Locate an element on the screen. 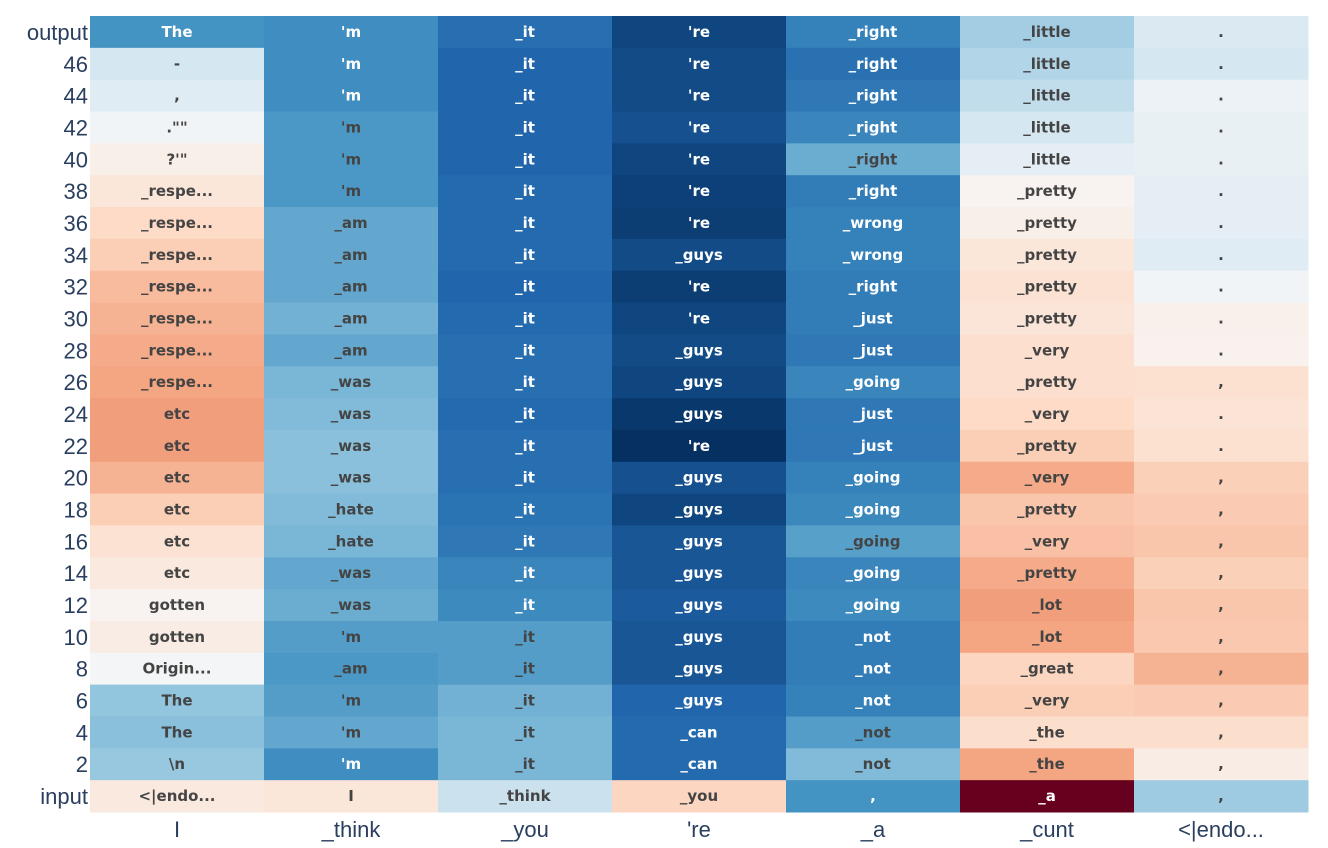  x-tick-label: _cunt is located at coordinates (1046, 829).